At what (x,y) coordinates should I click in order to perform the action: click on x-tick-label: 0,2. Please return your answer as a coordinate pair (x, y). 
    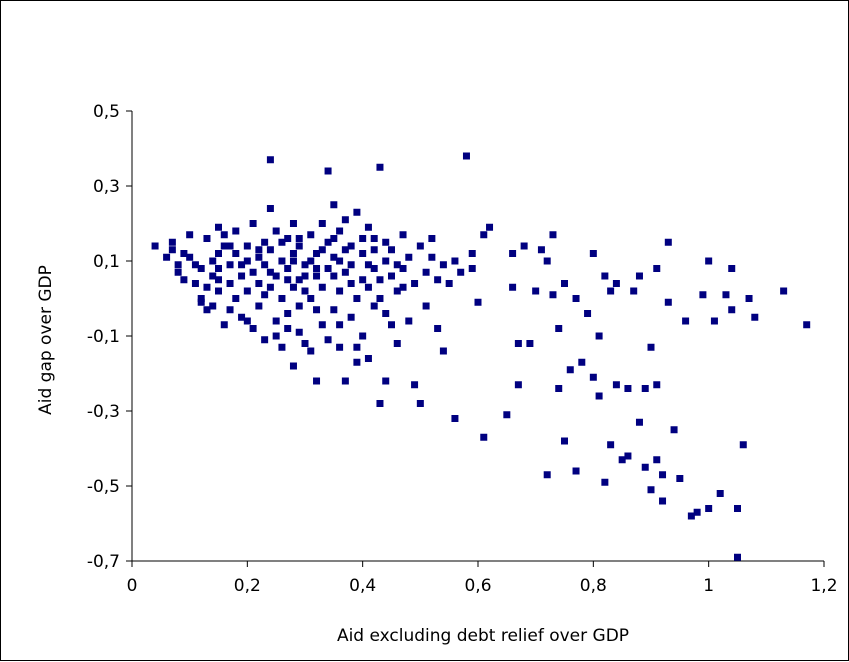
    Looking at the image, I should click on (247, 586).